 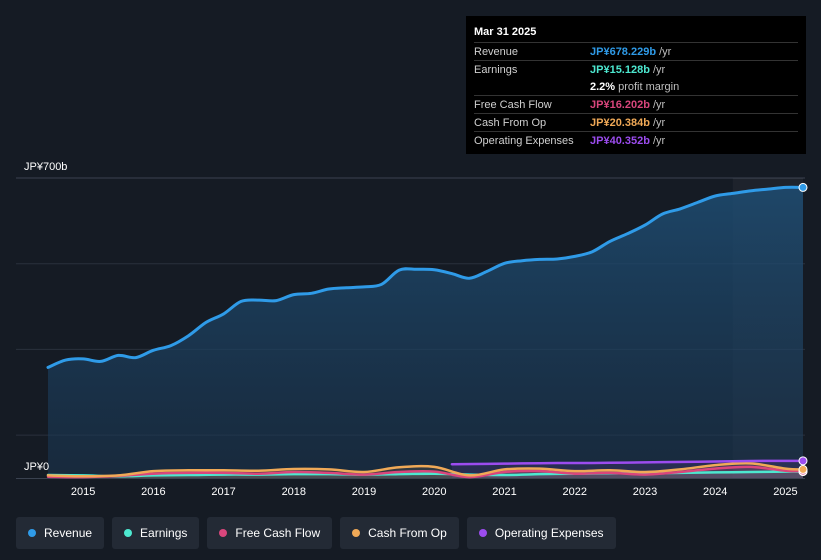 I want to click on tooltip-row-label: Revenue, so click(x=496, y=51).